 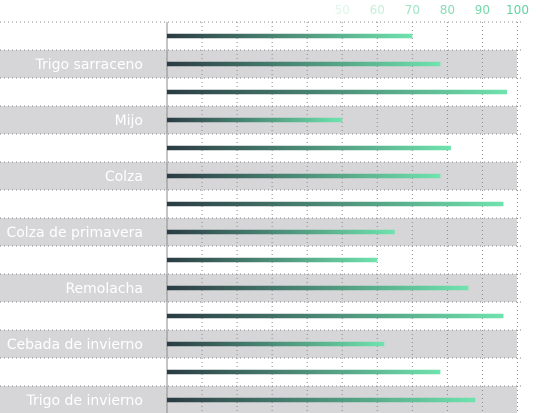 I want to click on x-tick-label: 60, so click(x=377, y=10).